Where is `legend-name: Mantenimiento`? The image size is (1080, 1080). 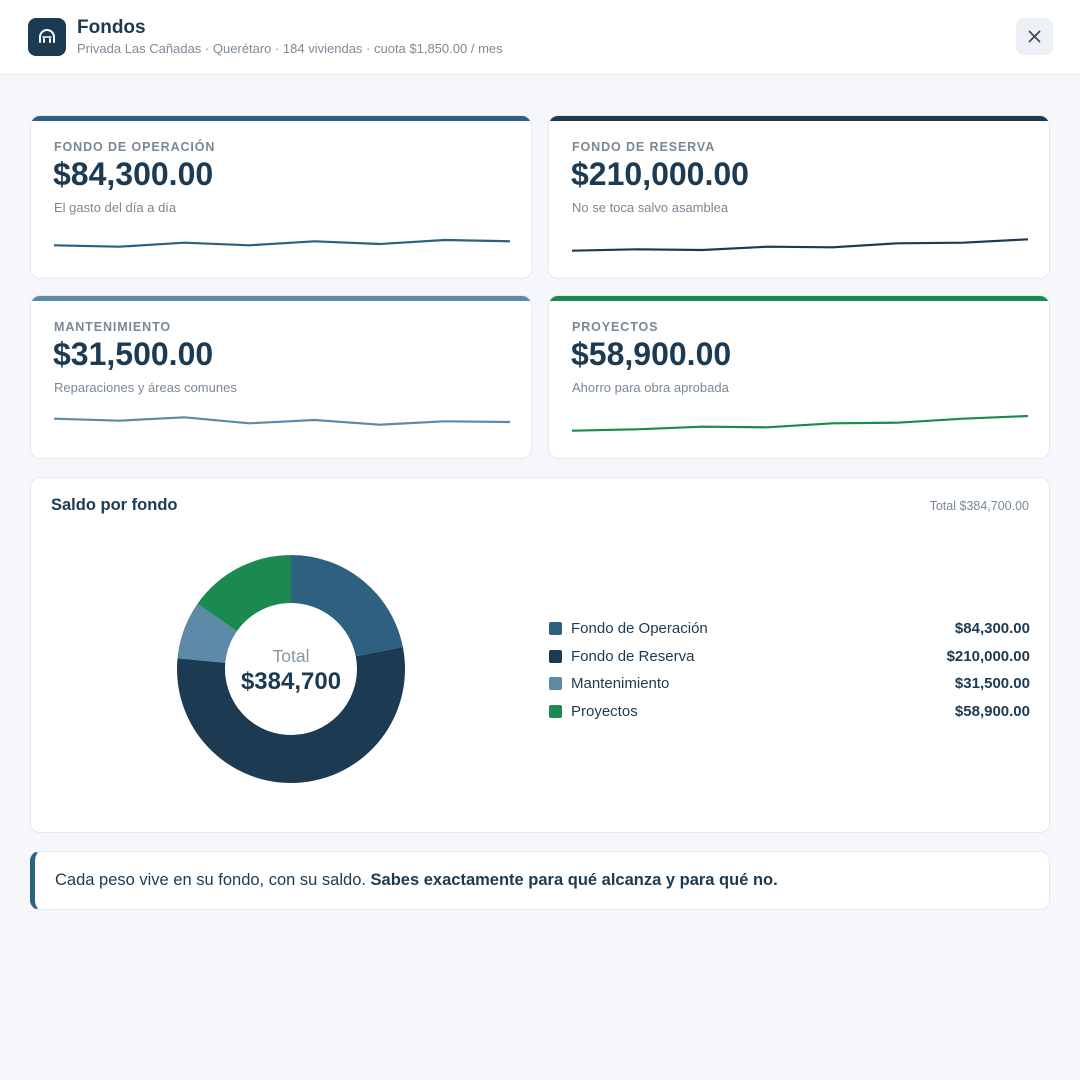
legend-name: Mantenimiento is located at coordinates (620, 683).